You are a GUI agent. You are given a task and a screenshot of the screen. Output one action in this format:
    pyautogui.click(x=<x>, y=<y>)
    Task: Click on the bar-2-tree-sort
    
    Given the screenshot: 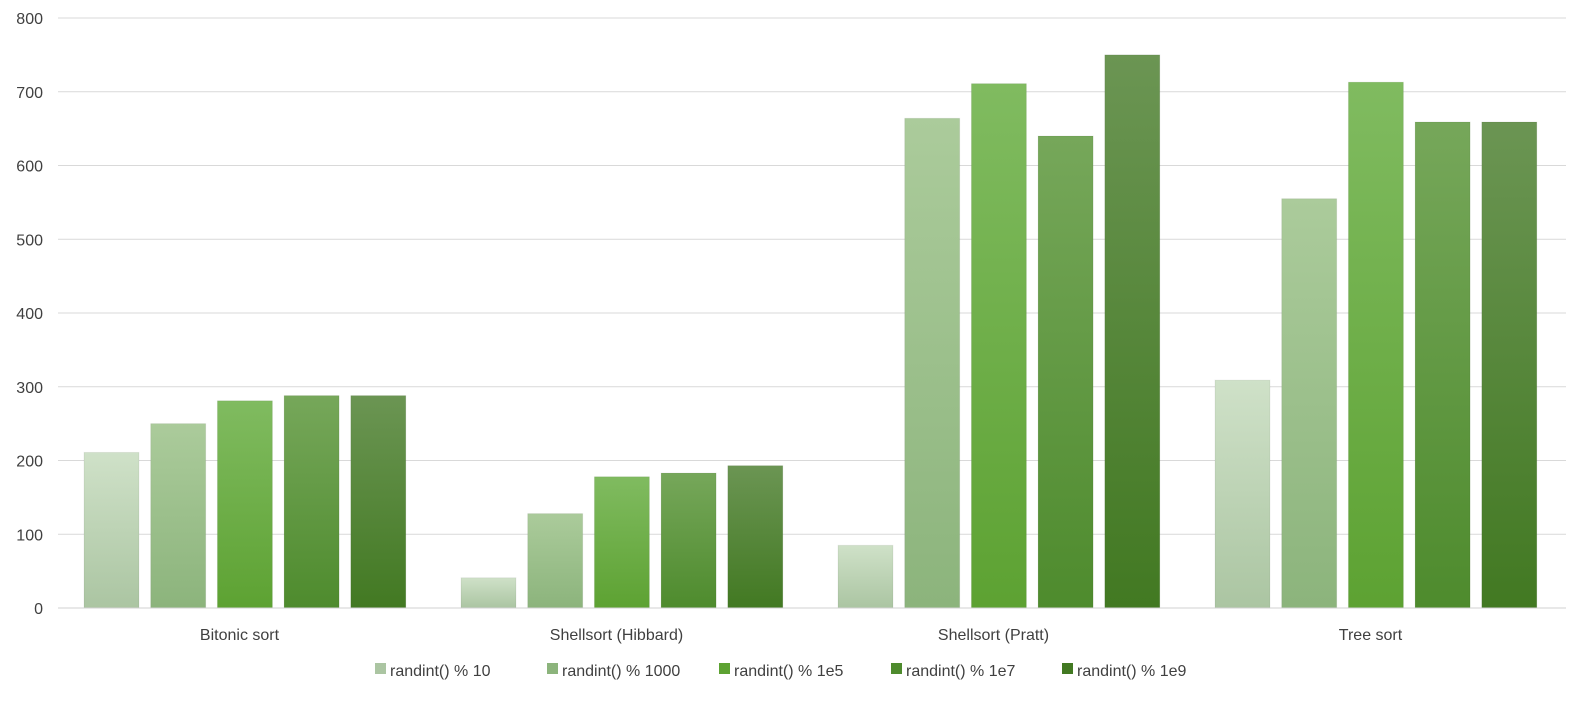 What is the action you would take?
    pyautogui.click(x=1309, y=403)
    